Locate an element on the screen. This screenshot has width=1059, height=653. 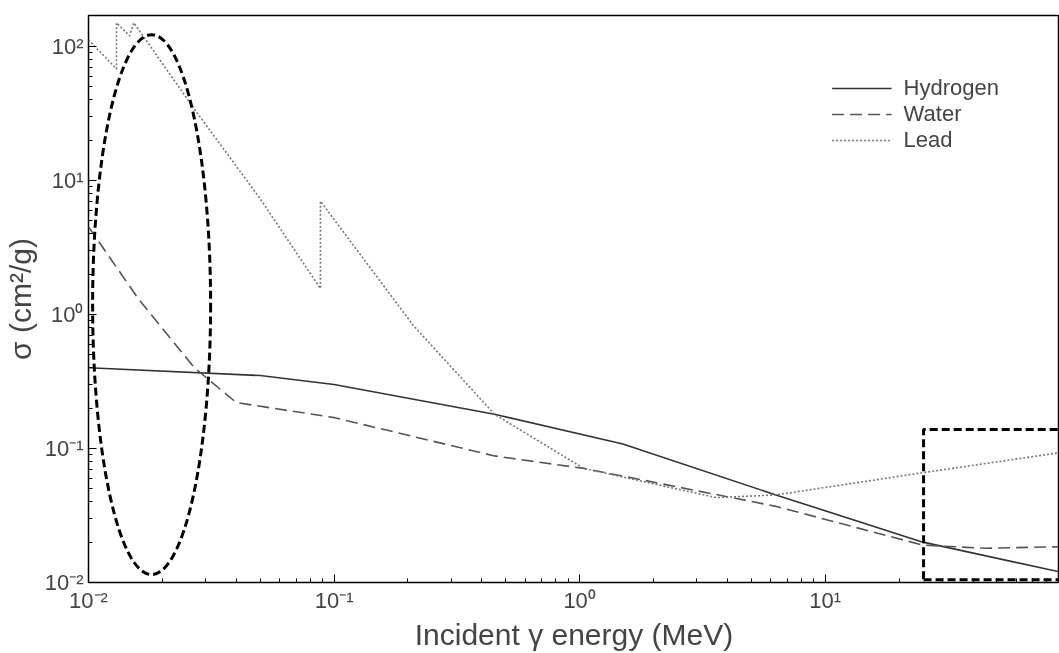
x-tick-label: 10⁰ is located at coordinates (579, 600).